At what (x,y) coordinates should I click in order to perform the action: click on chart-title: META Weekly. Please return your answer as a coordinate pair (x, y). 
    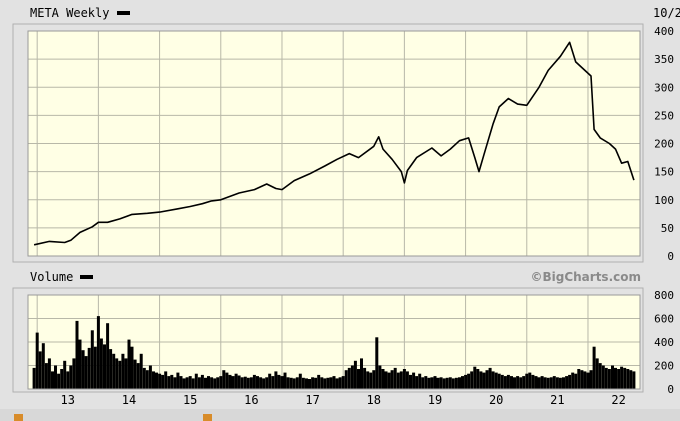
    Looking at the image, I should click on (69, 13).